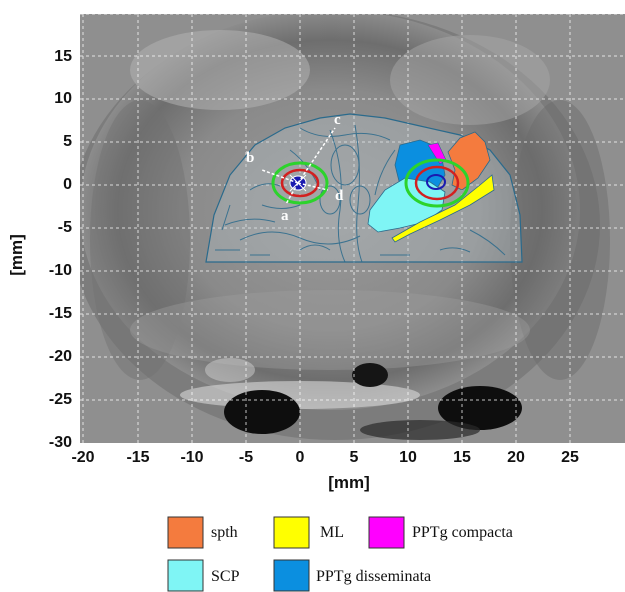 The width and height of the screenshot is (625, 592). Describe the element at coordinates (373, 576) in the screenshot. I see `legend-label-pptg-disseminata: PPTg disseminata` at that location.